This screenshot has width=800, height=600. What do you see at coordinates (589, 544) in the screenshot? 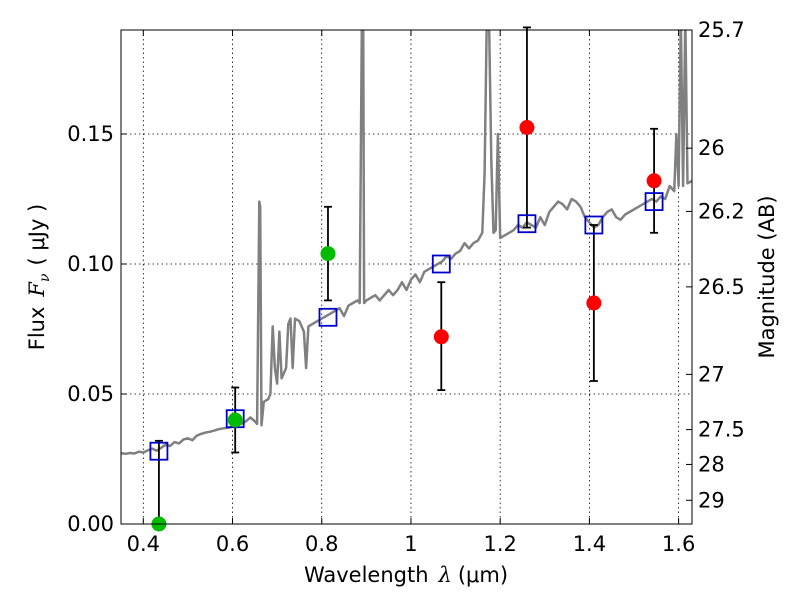
I see `x-tick-label: 1.4` at bounding box center [589, 544].